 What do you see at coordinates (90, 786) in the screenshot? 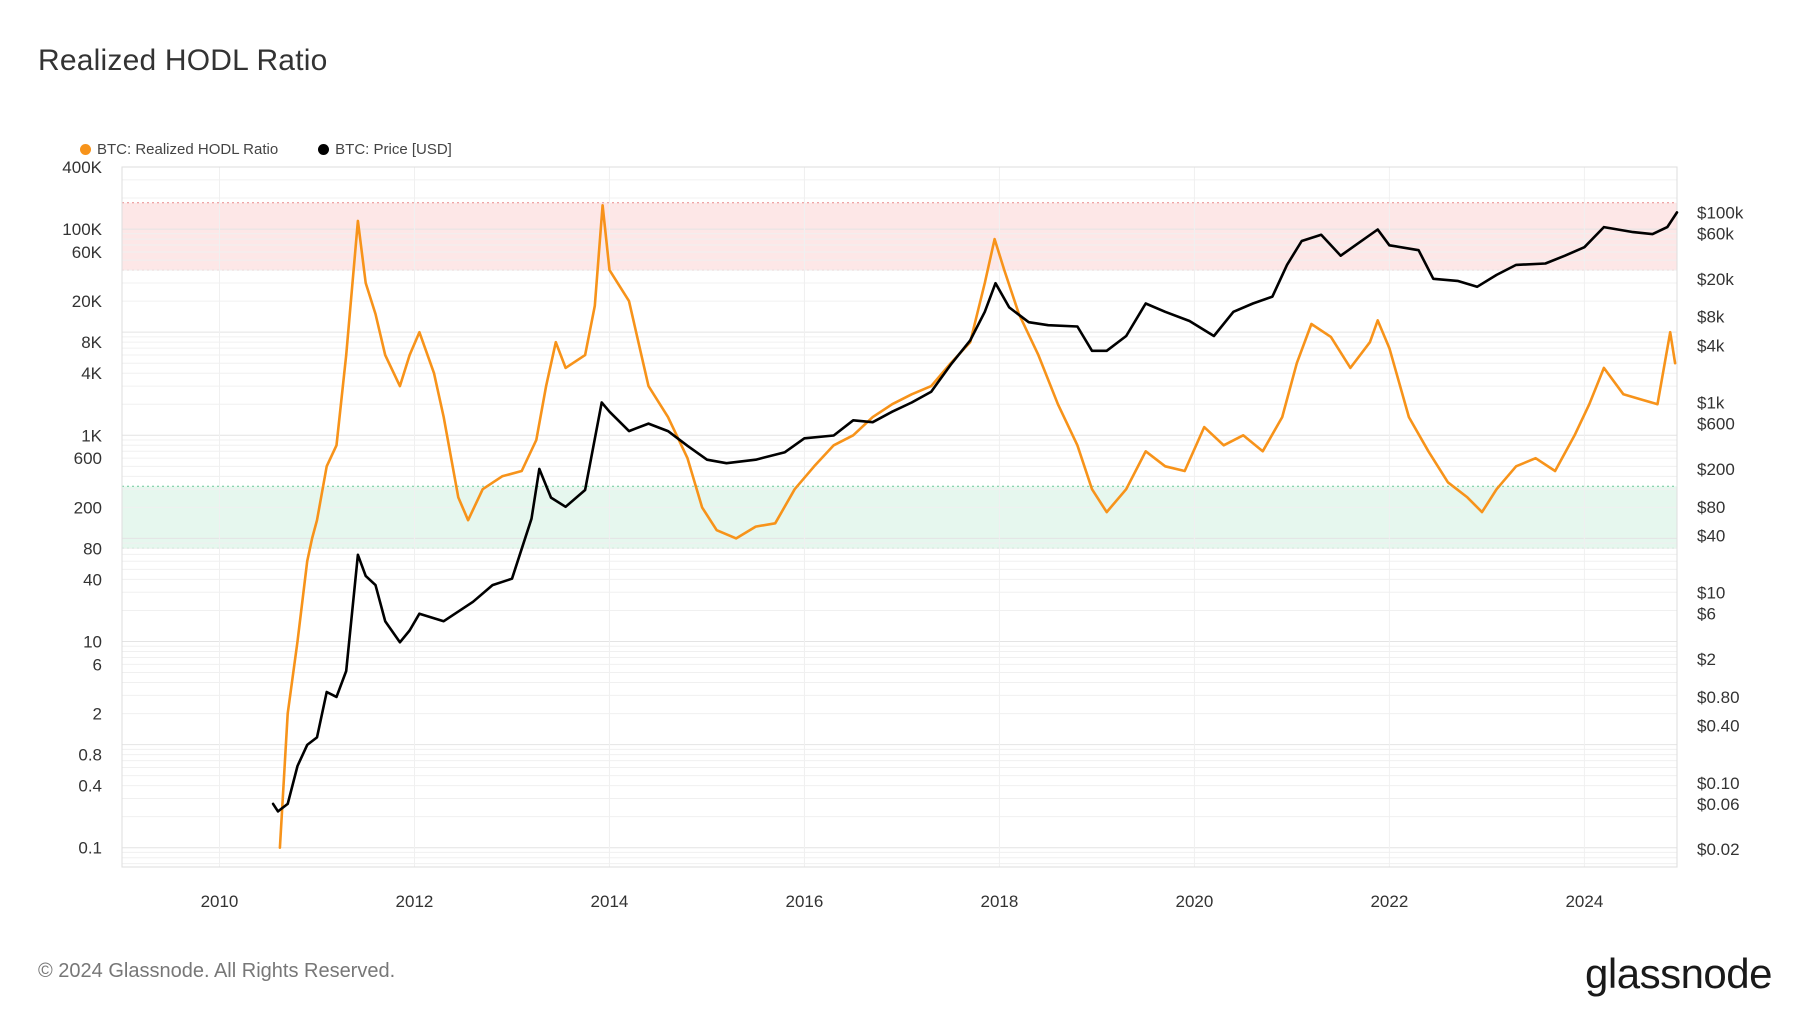
I see `left-tick-label: 0.4` at bounding box center [90, 786].